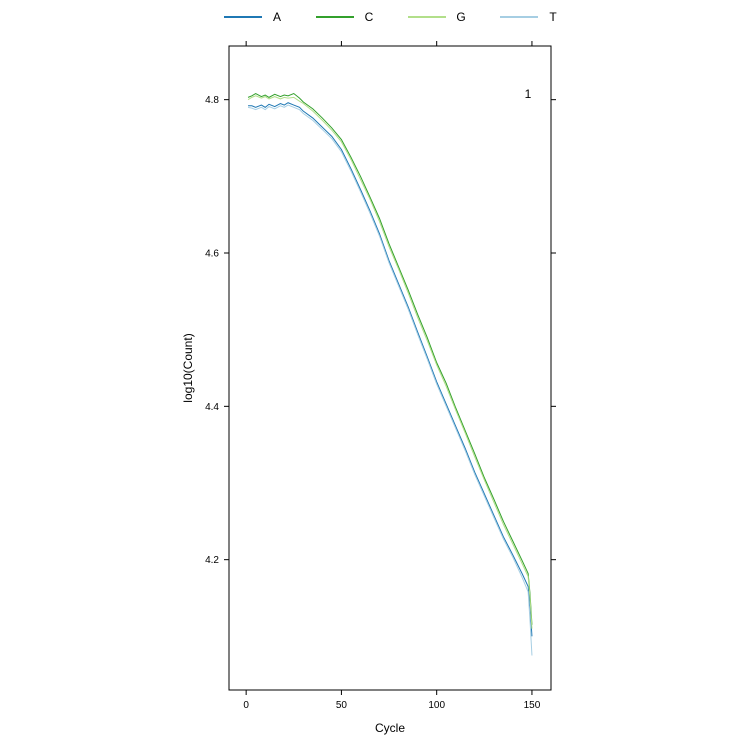 This screenshot has height=750, width=750. What do you see at coordinates (212, 560) in the screenshot?
I see `y-tick-label: 4.2` at bounding box center [212, 560].